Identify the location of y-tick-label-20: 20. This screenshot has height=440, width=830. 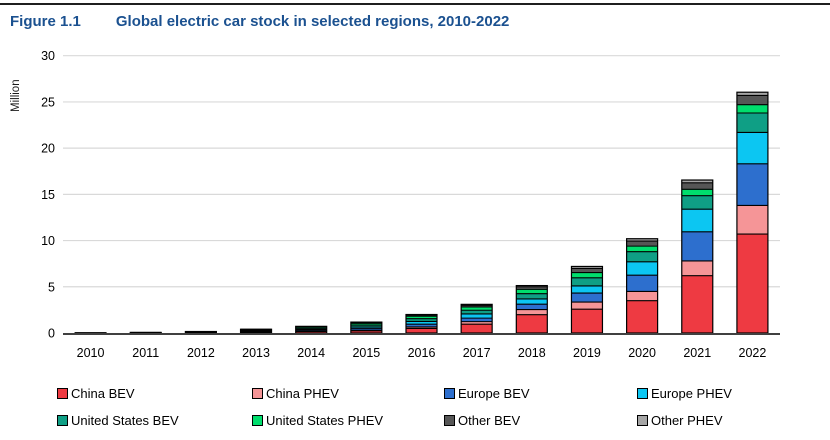
(48, 149).